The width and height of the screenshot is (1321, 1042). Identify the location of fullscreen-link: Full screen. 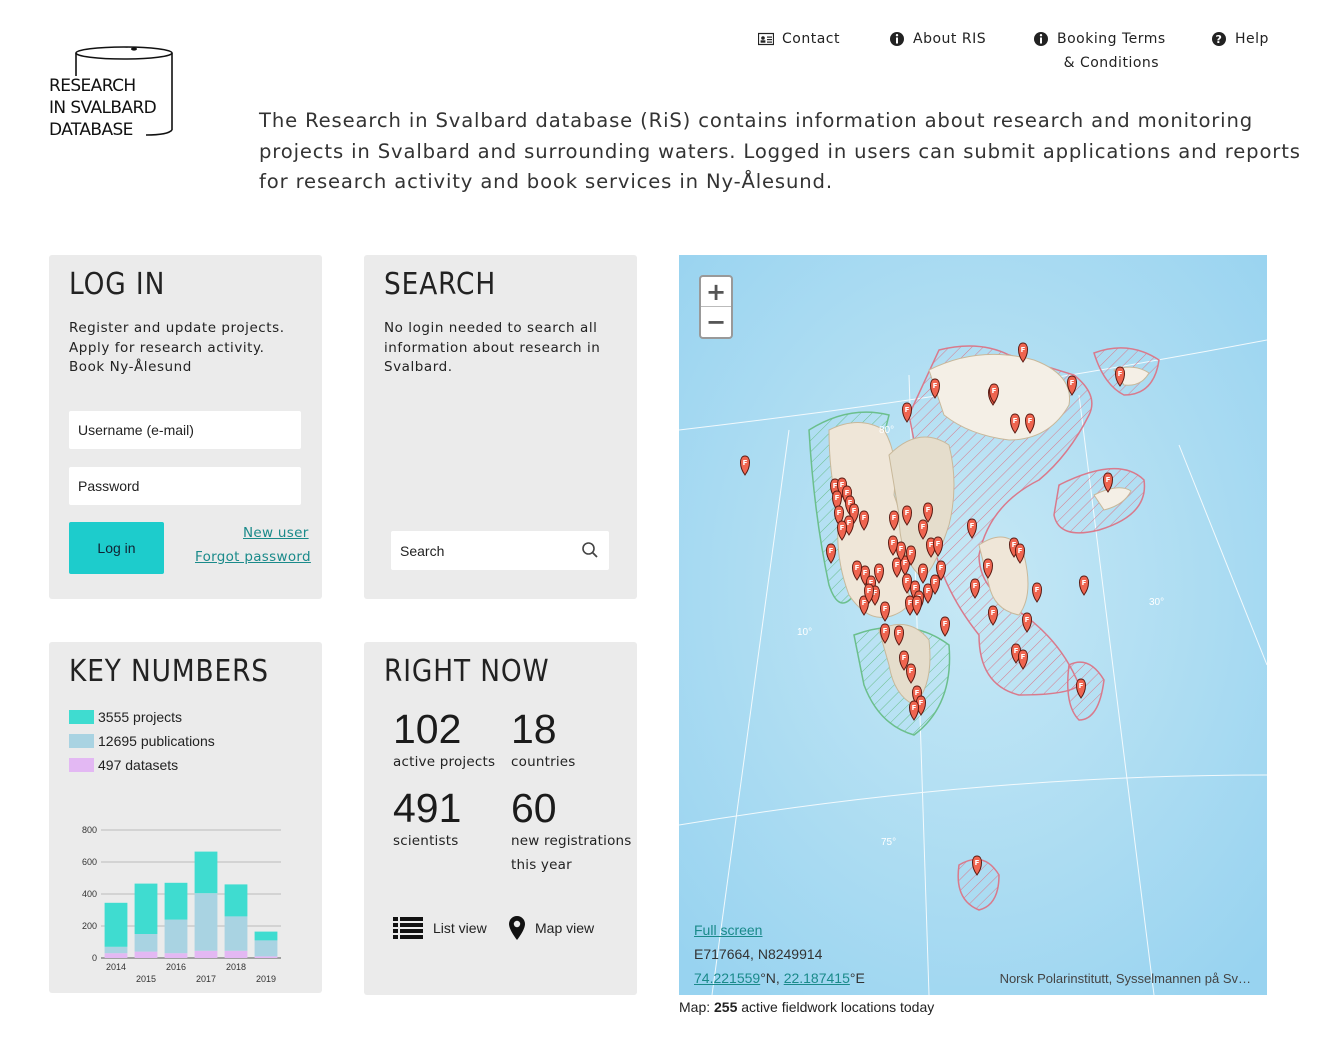
(728, 930).